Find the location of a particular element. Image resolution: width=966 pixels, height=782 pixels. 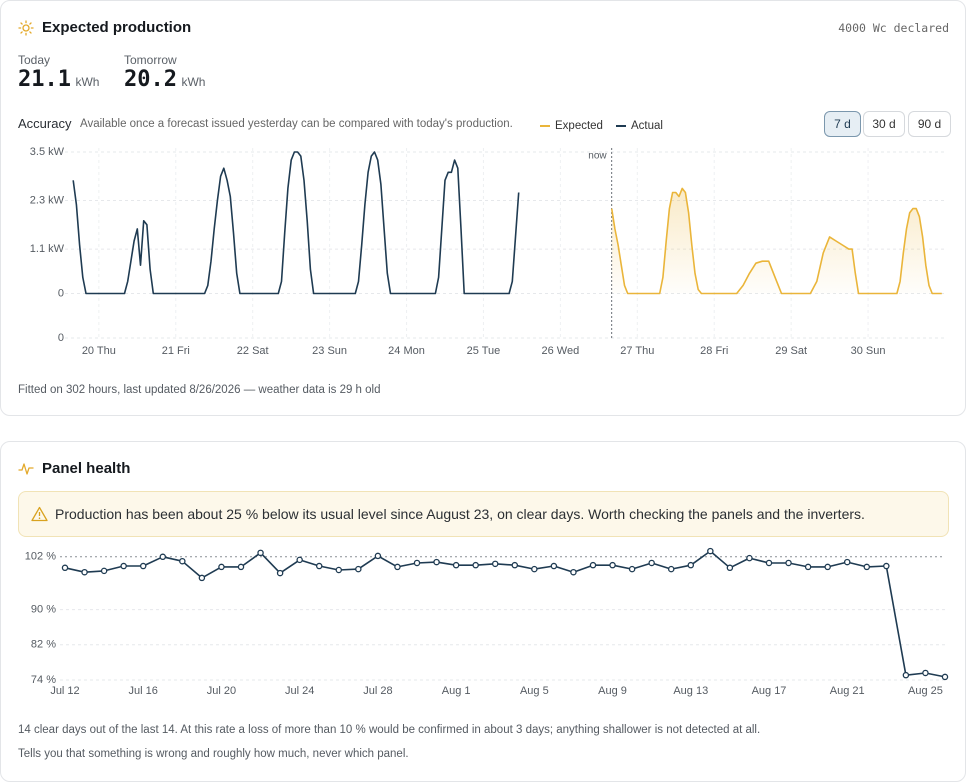

range-button: 30 d is located at coordinates (884, 124).